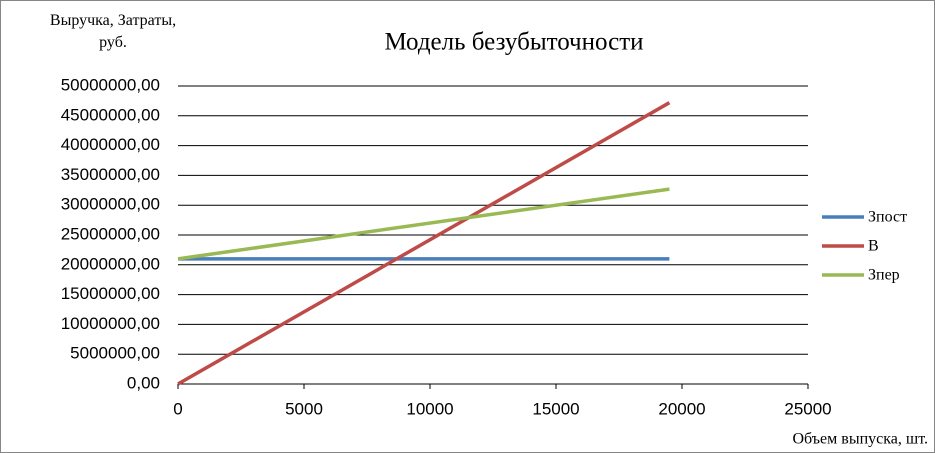 The height and width of the screenshot is (453, 935). What do you see at coordinates (681, 408) in the screenshot?
I see `x-tick-label: 20000` at bounding box center [681, 408].